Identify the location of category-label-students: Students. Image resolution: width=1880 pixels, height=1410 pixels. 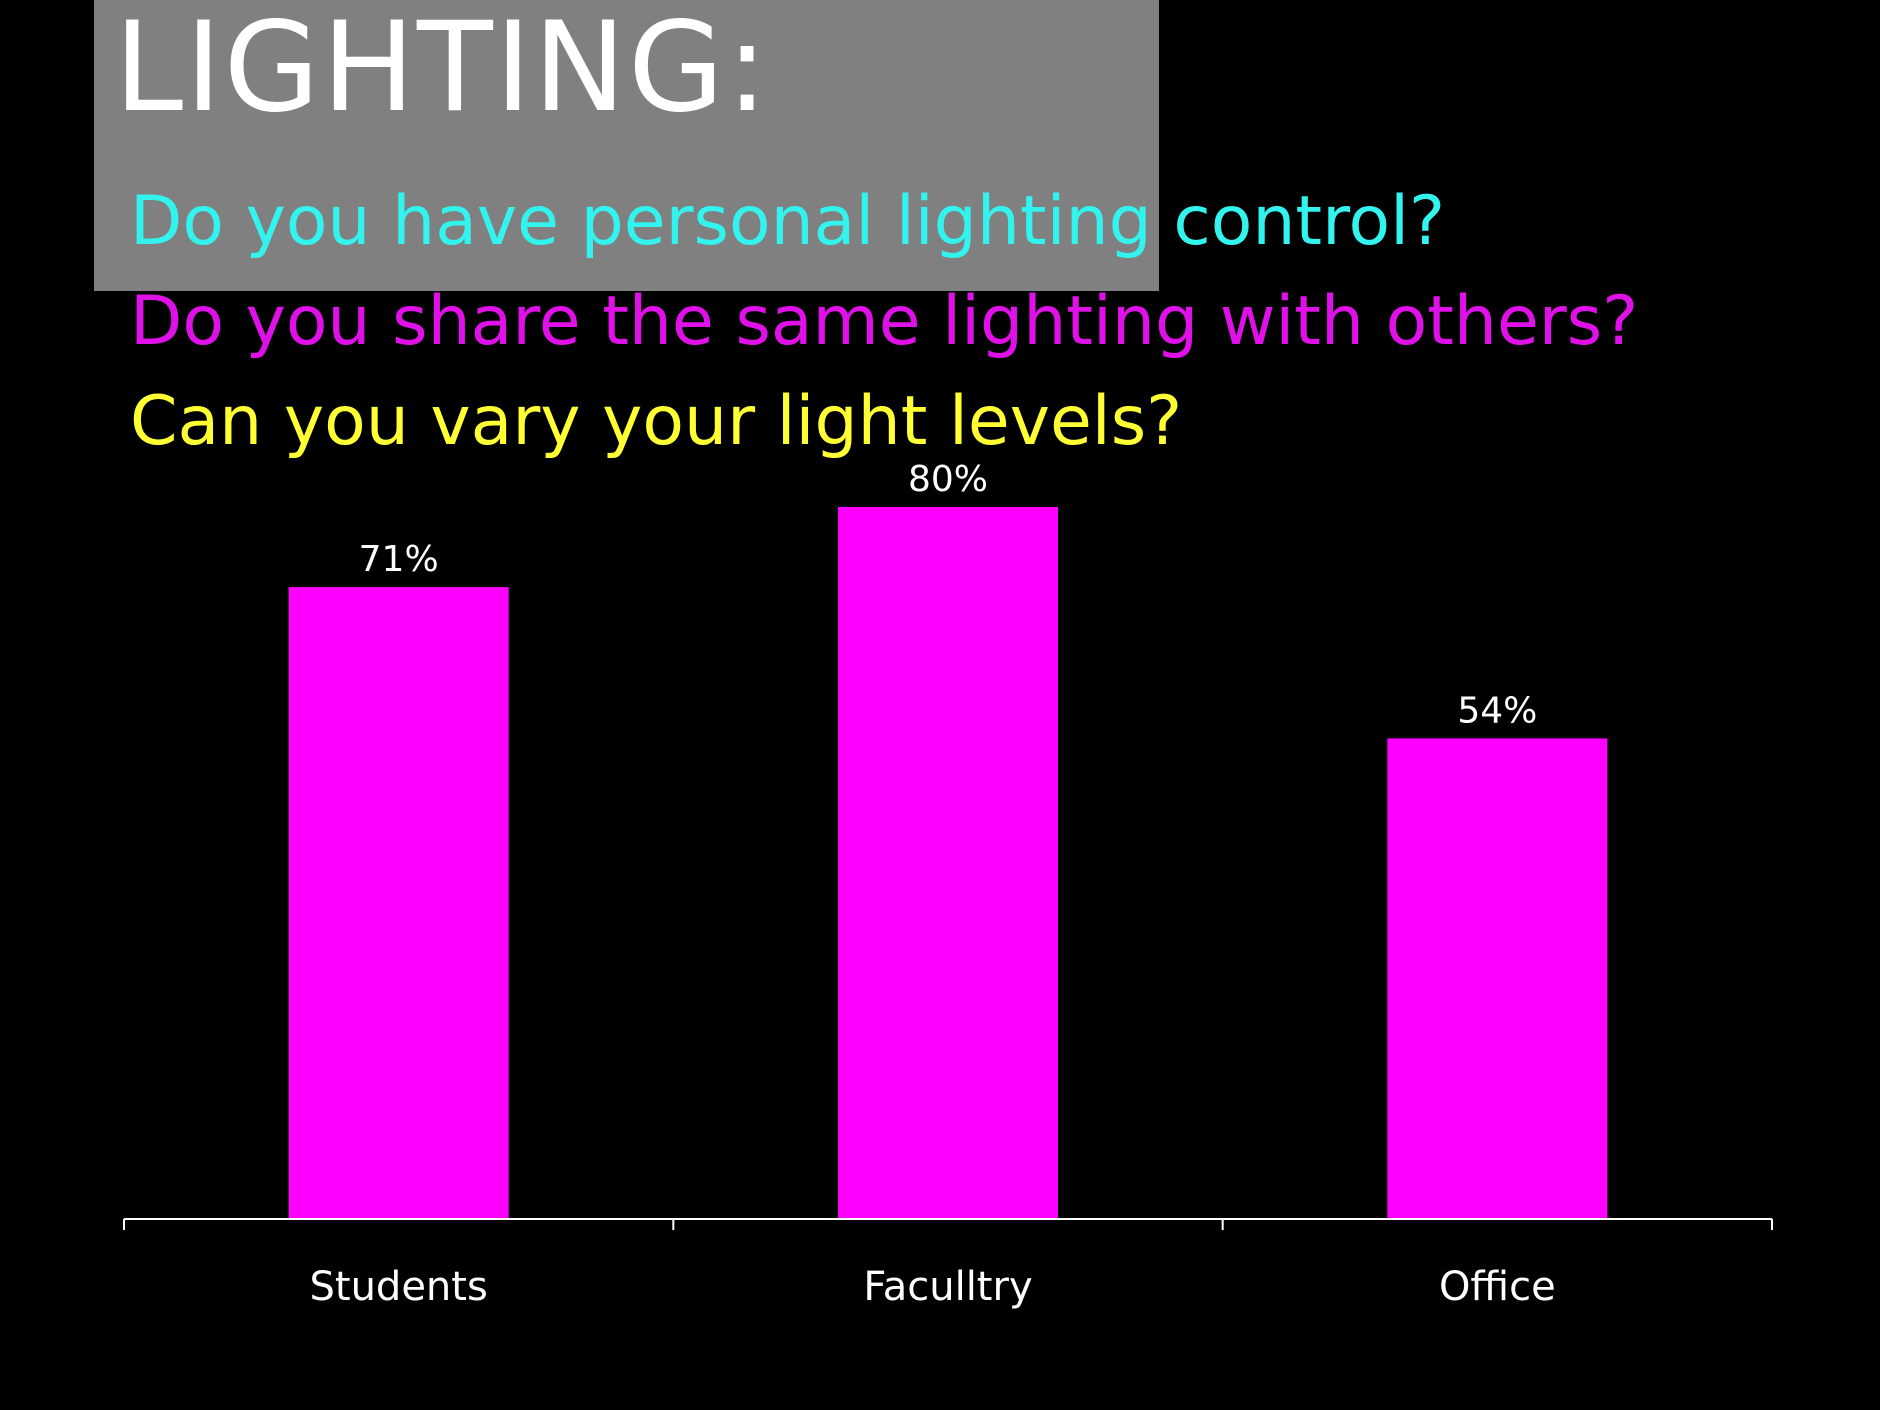
(399, 1287).